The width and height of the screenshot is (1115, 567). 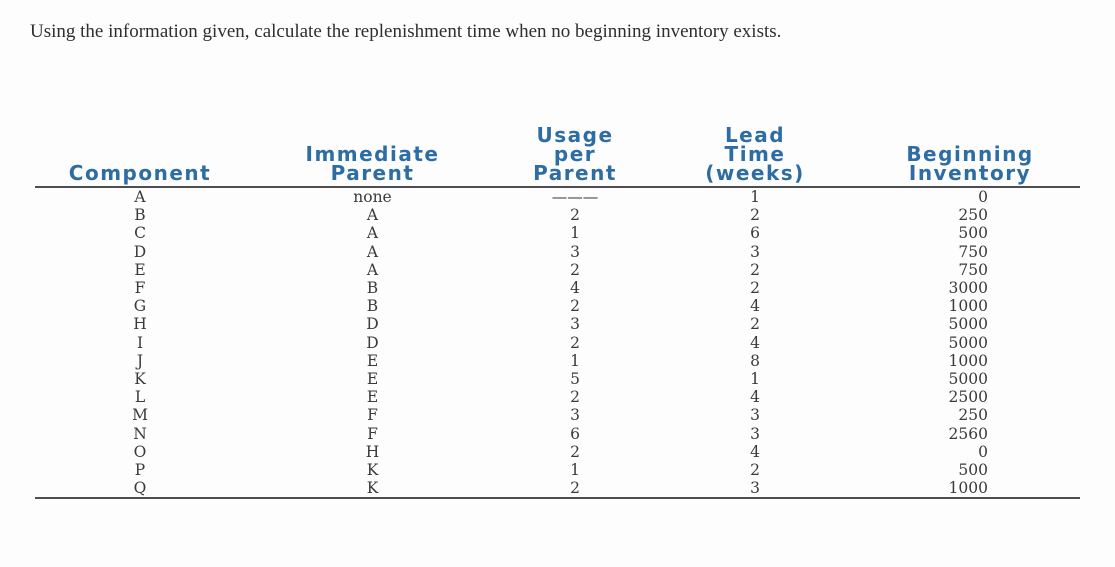 I want to click on cell-component: O, so click(x=140, y=451).